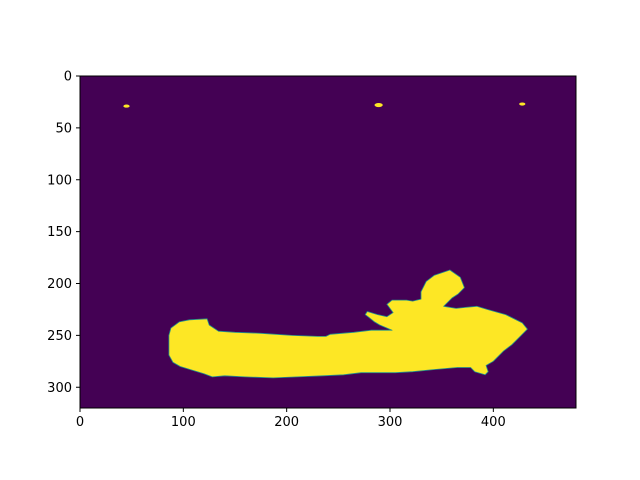 The height and width of the screenshot is (480, 640). Describe the element at coordinates (59, 232) in the screenshot. I see `y-tick-label: 150` at that location.